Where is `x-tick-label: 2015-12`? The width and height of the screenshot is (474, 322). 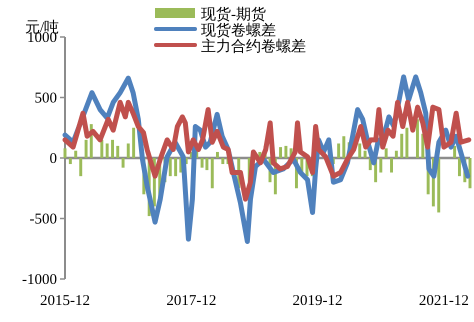 x-tick-label: 2015-12 is located at coordinates (65, 301).